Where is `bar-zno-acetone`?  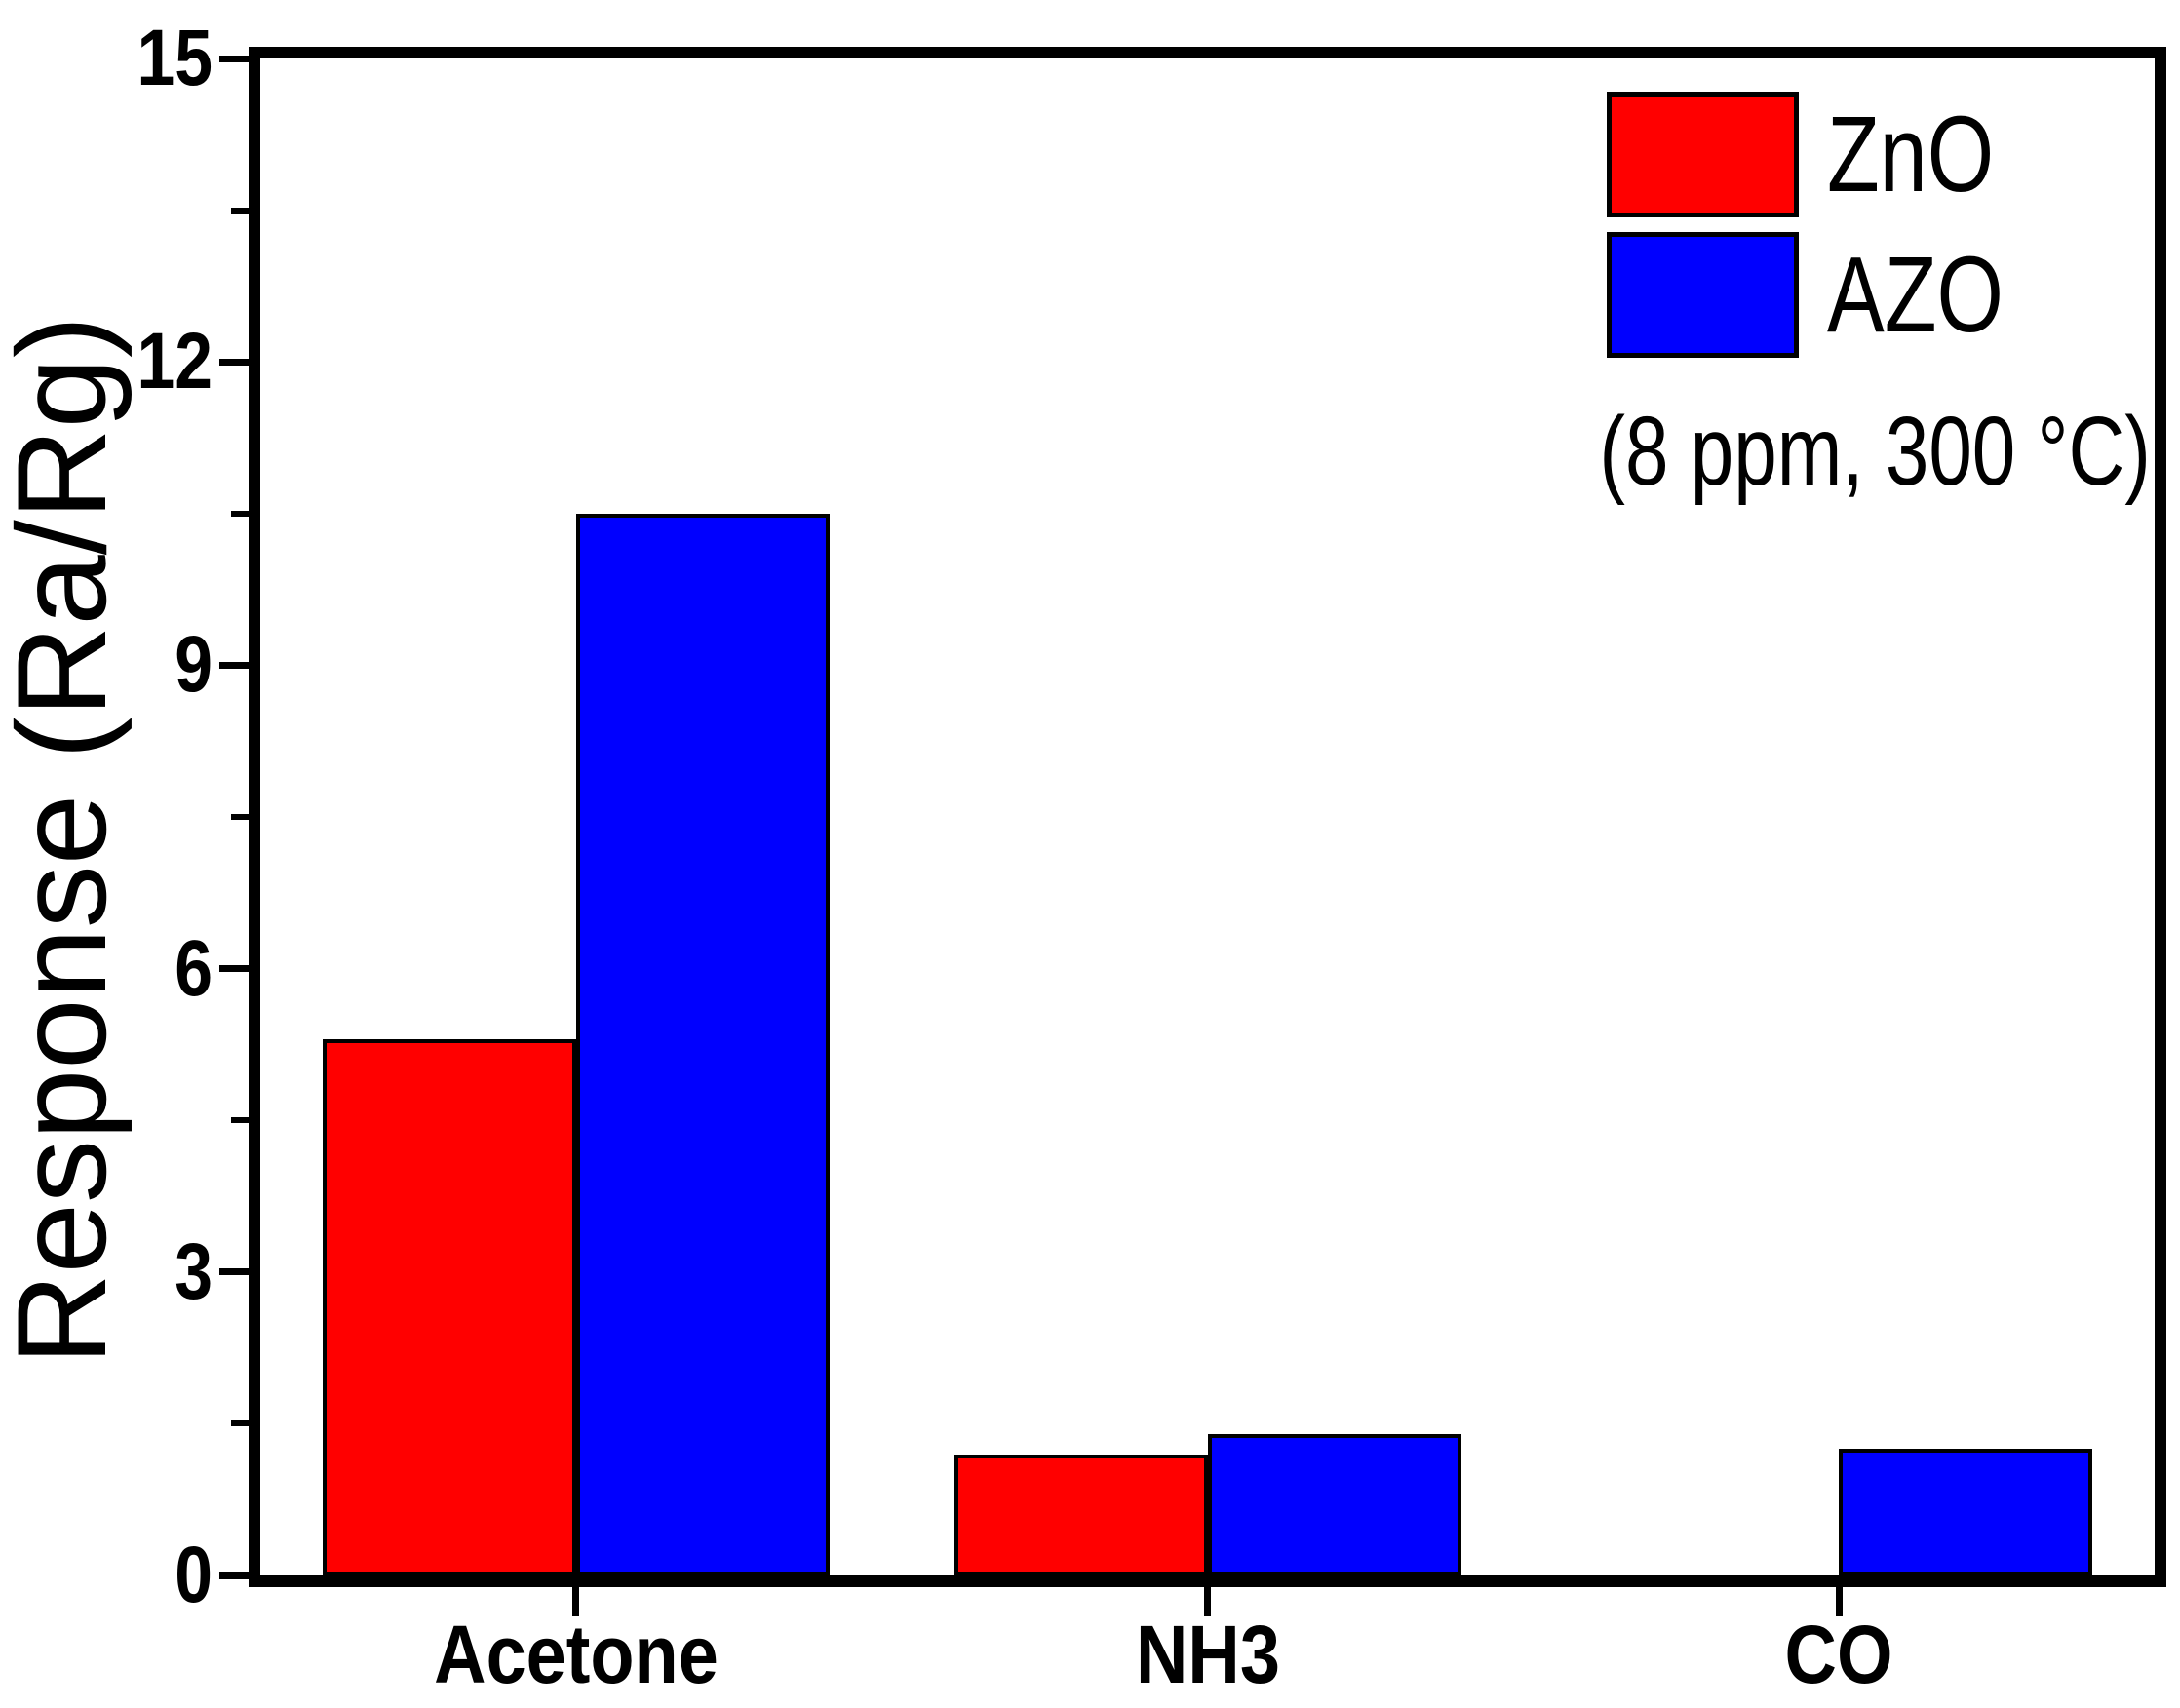 bar-zno-acetone is located at coordinates (449, 1307).